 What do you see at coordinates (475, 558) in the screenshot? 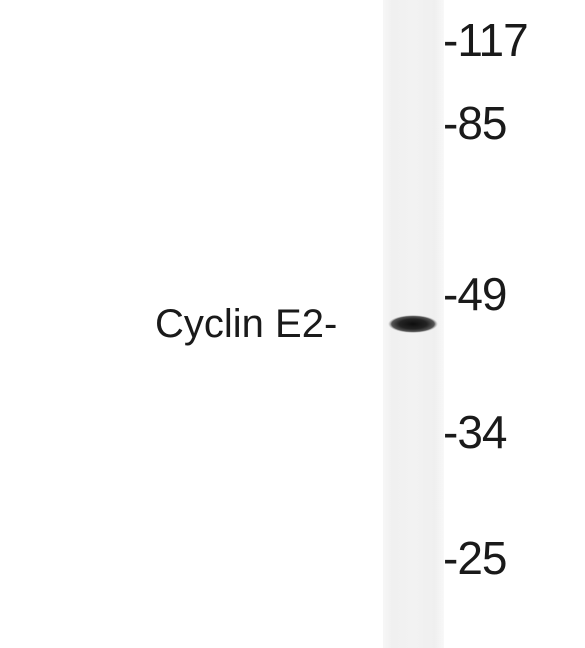
I see `marker-25-label: -25` at bounding box center [475, 558].